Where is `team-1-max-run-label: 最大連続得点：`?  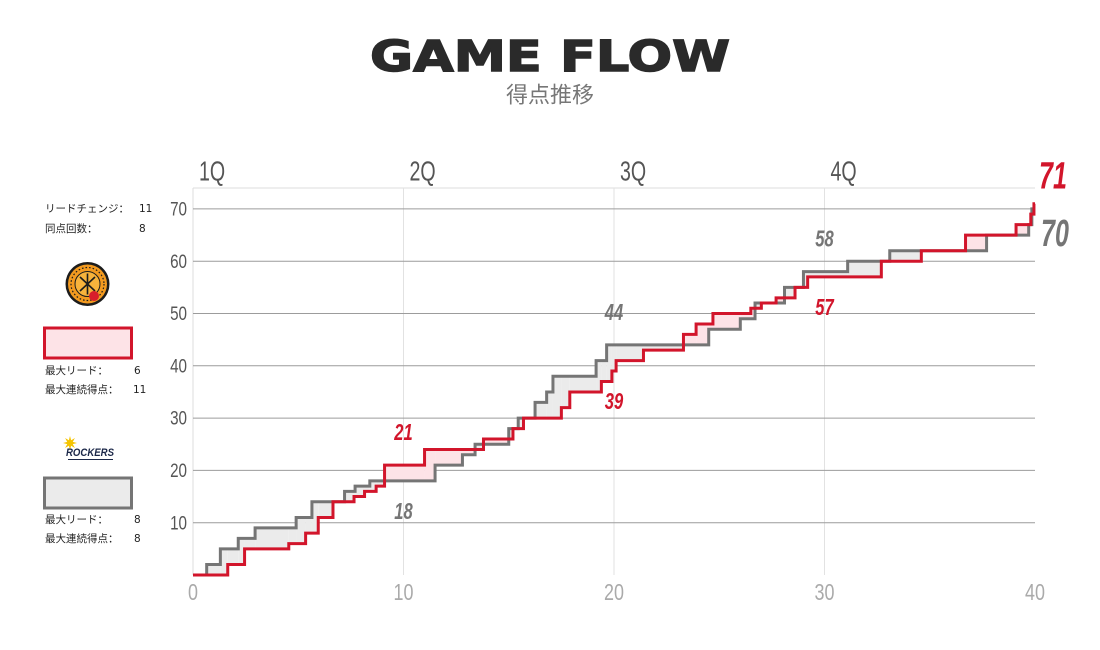
team-1-max-run-label: 最大連続得点： is located at coordinates (82, 389).